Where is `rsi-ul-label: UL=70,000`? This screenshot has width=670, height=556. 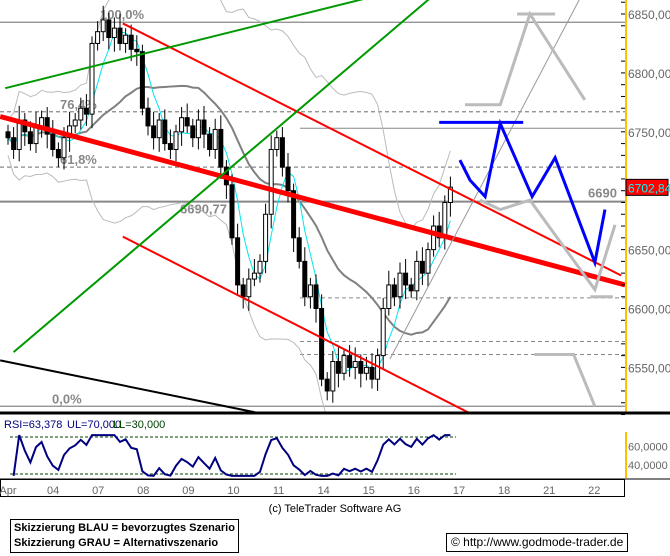 rsi-ul-label: UL=70,000 is located at coordinates (94, 425).